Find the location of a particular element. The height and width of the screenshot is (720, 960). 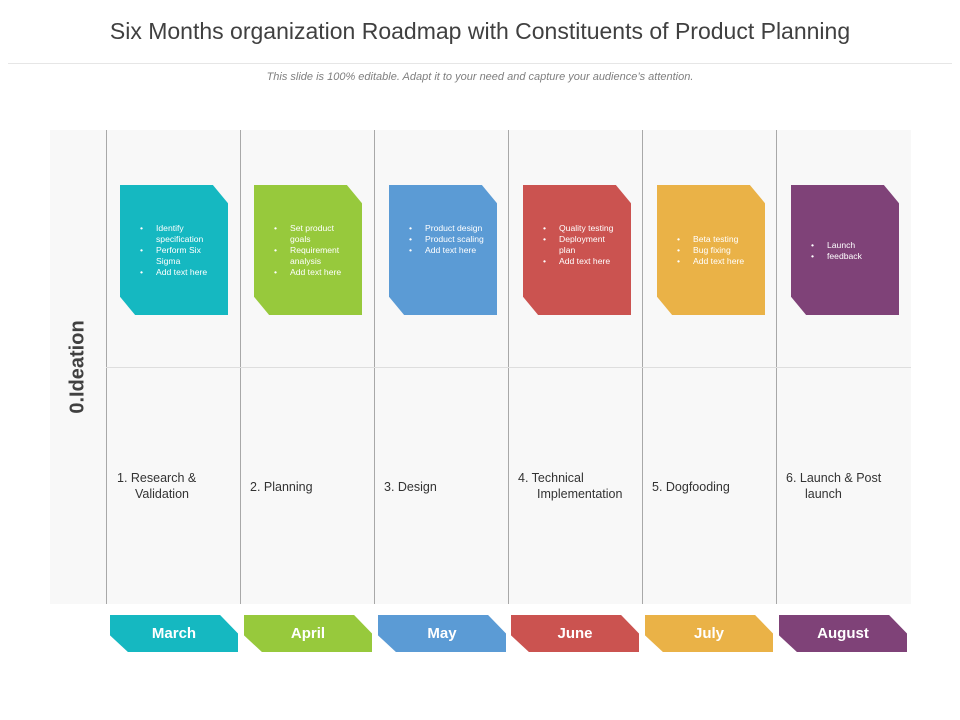

month-tab-march: March is located at coordinates (174, 633).